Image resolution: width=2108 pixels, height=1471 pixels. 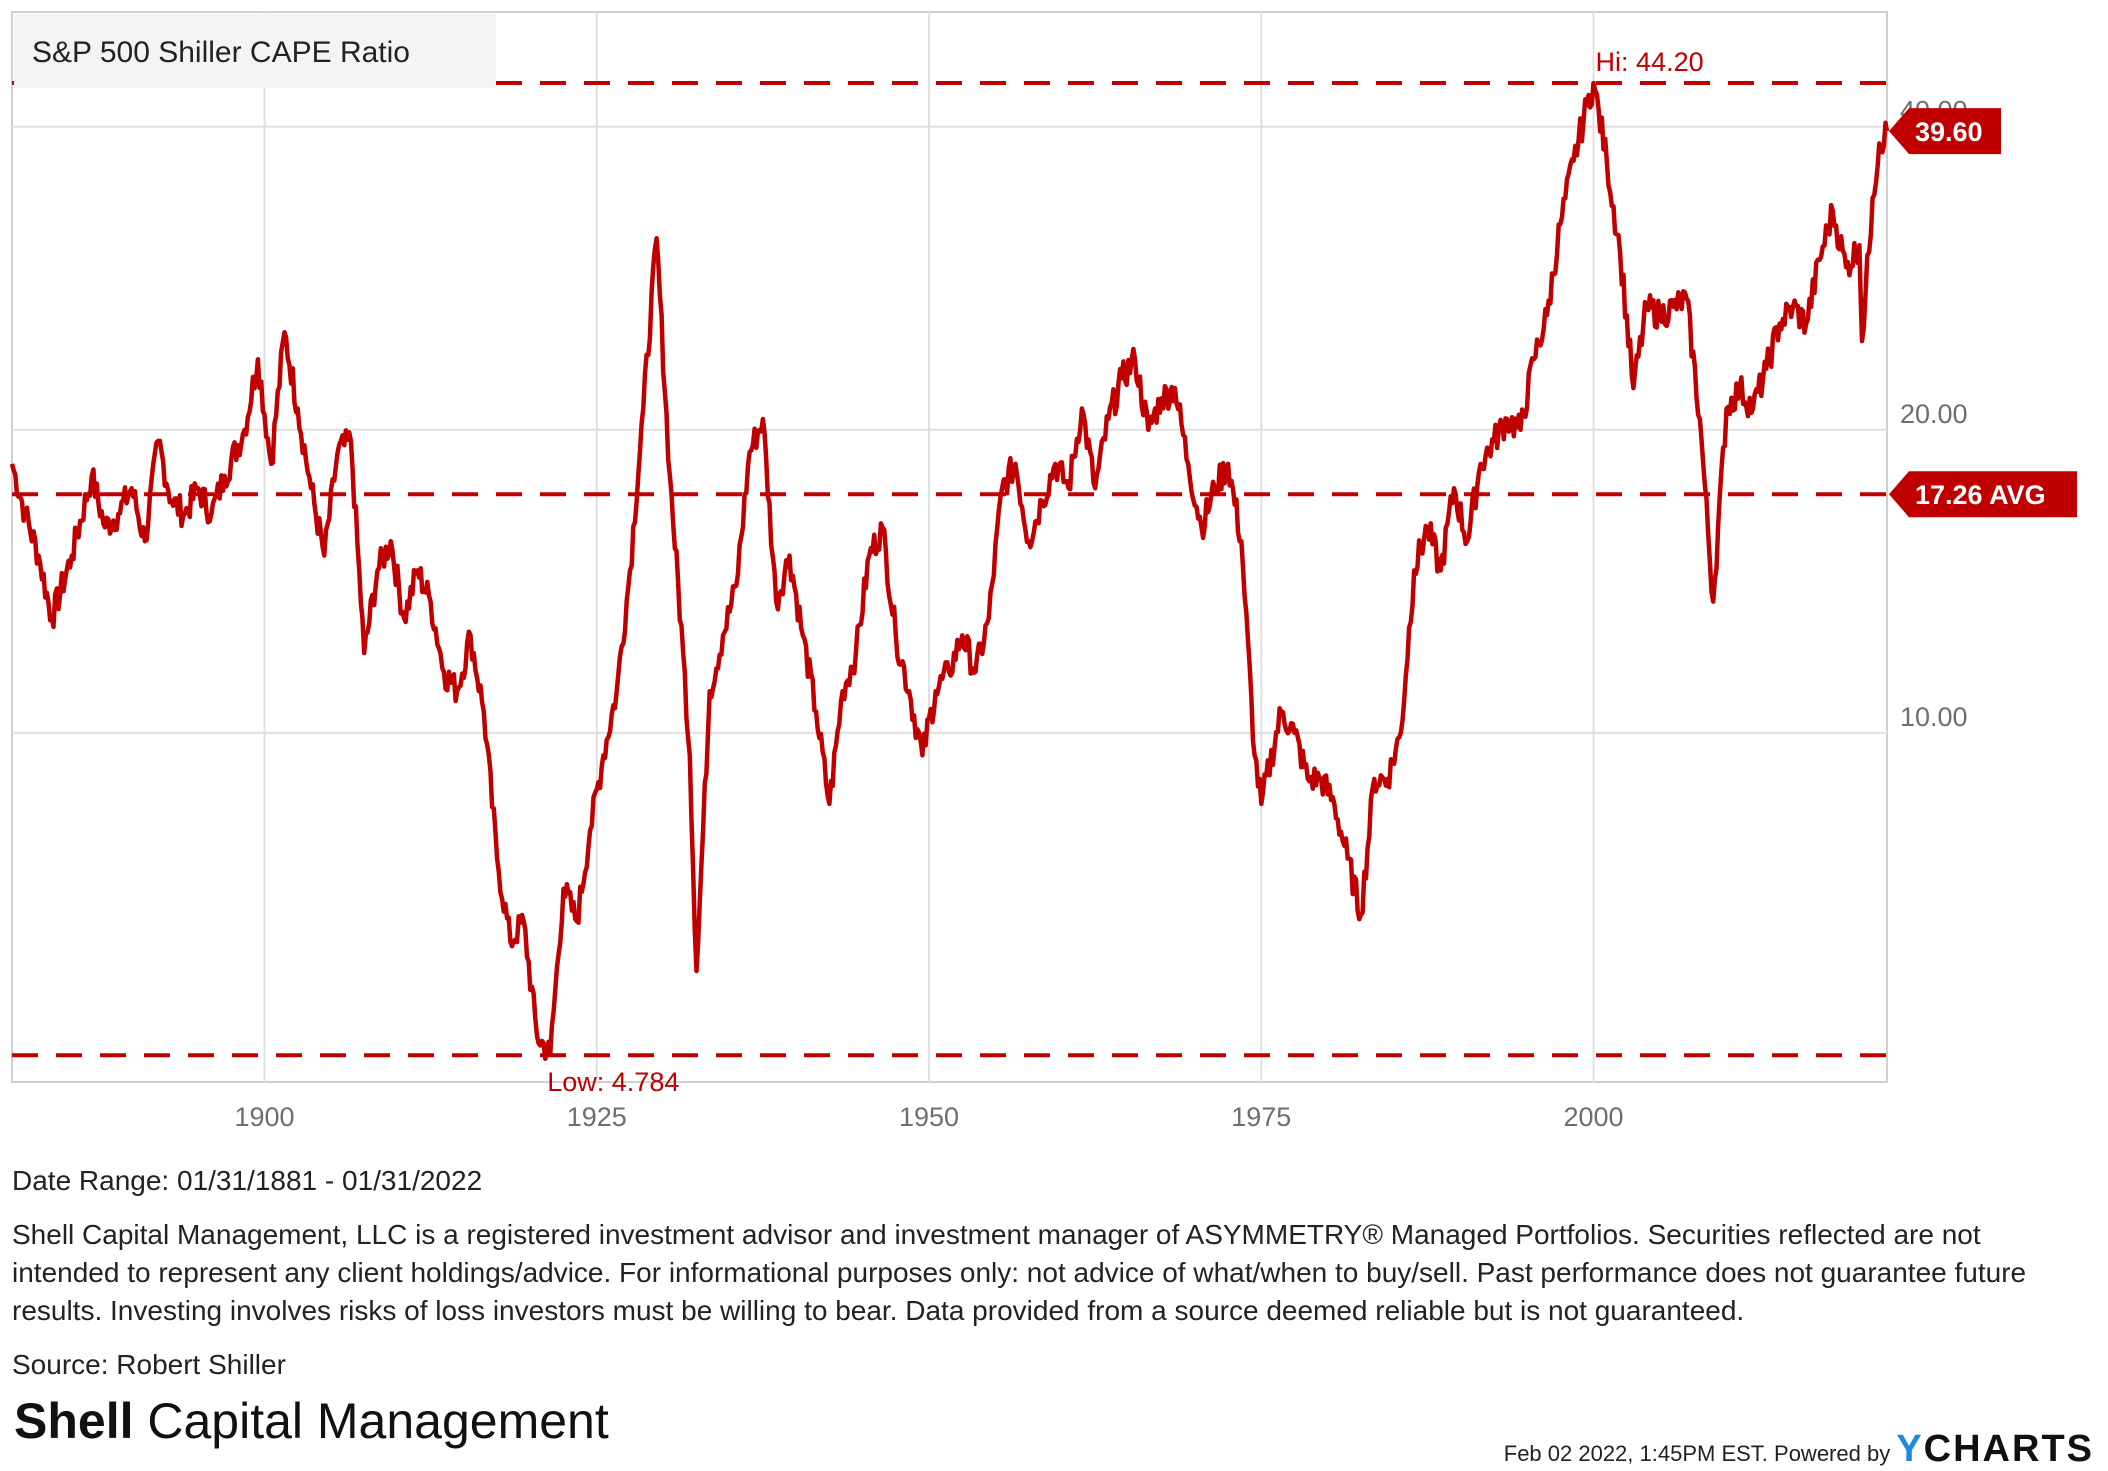 I want to click on logo-bold: Shell, so click(x=74, y=1421).